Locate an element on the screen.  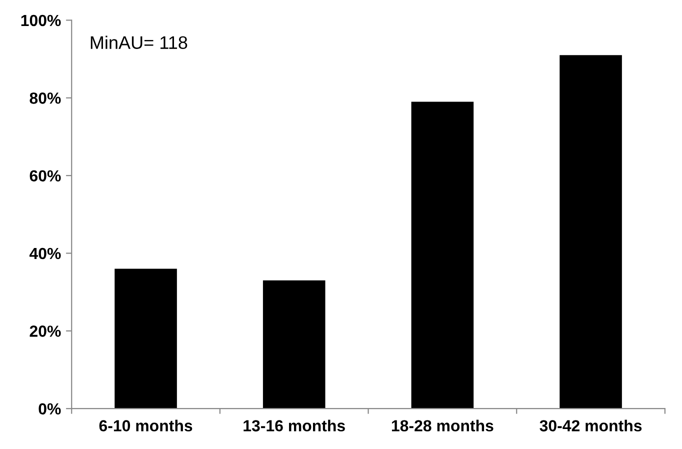
y-tick-label: 80% is located at coordinates (45, 98).